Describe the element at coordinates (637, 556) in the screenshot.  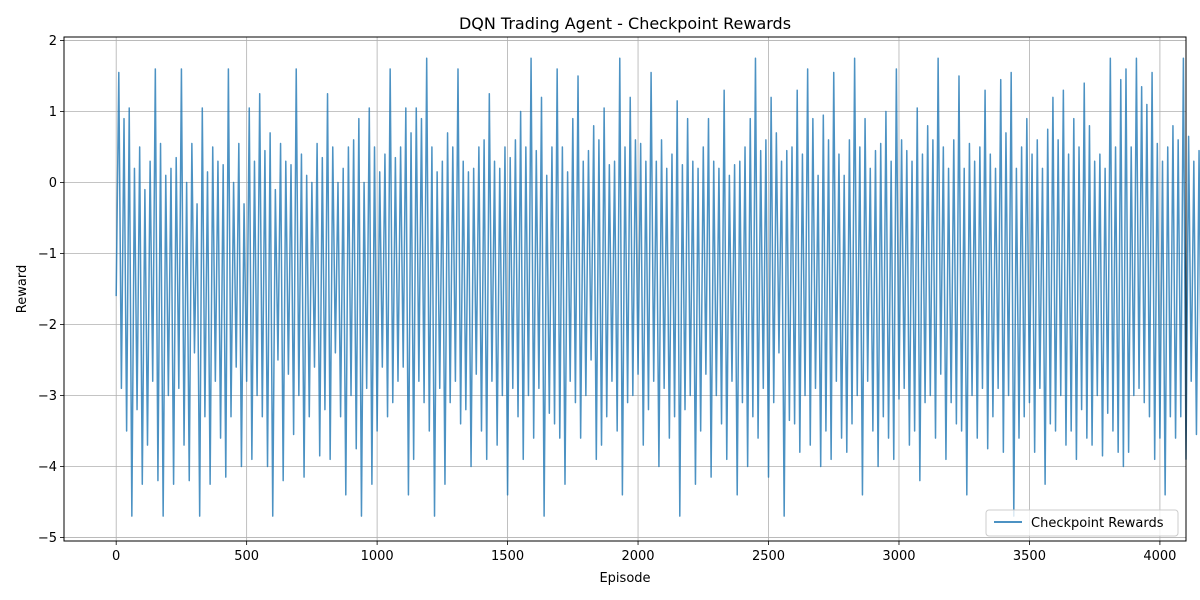
I see `x-tick-label: 2000` at that location.